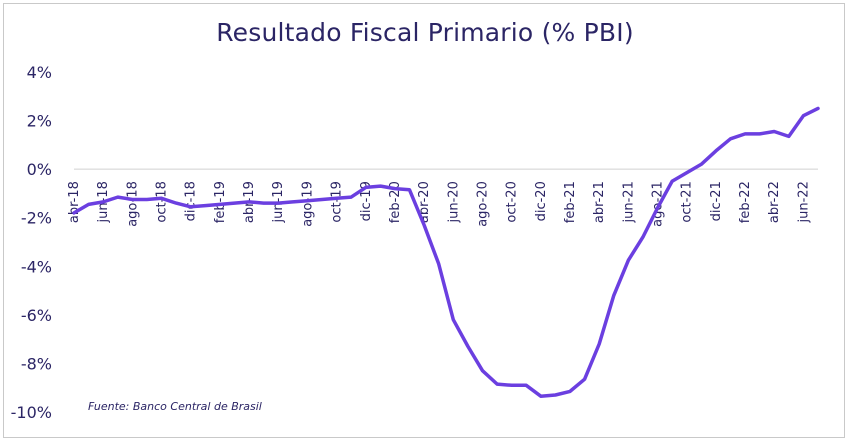 The image size is (850, 443). I want to click on chart-title: Resultado Fiscal Primario (% PBI), so click(425, 32).